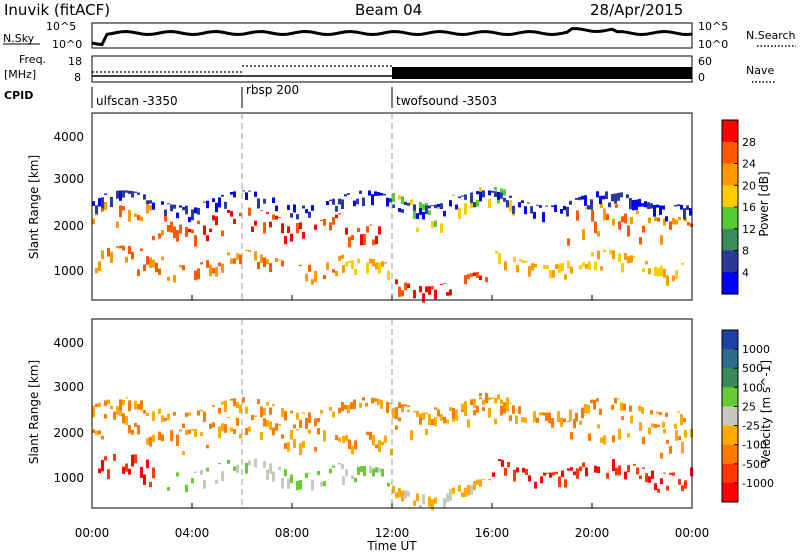 Image resolution: width=800 pixels, height=558 pixels. I want to click on frequency-tick-bottom: 8, so click(77, 77).